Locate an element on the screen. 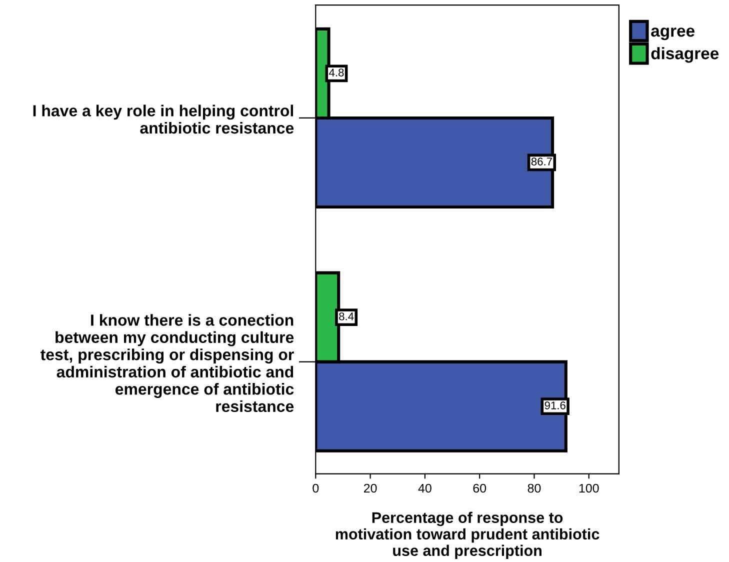 This screenshot has width=729, height=562. data-label: 4.8 is located at coordinates (336, 72).